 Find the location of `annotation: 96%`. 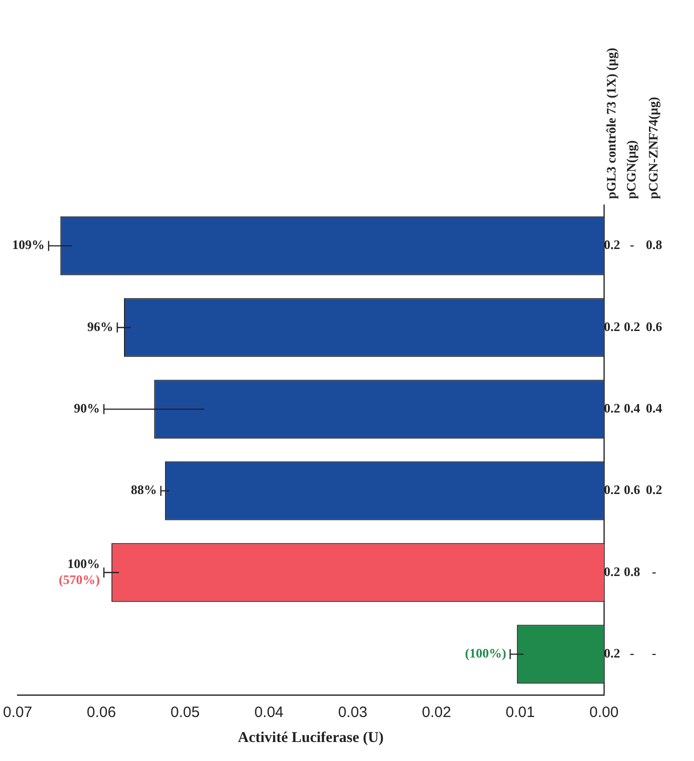

annotation: 96% is located at coordinates (100, 326).